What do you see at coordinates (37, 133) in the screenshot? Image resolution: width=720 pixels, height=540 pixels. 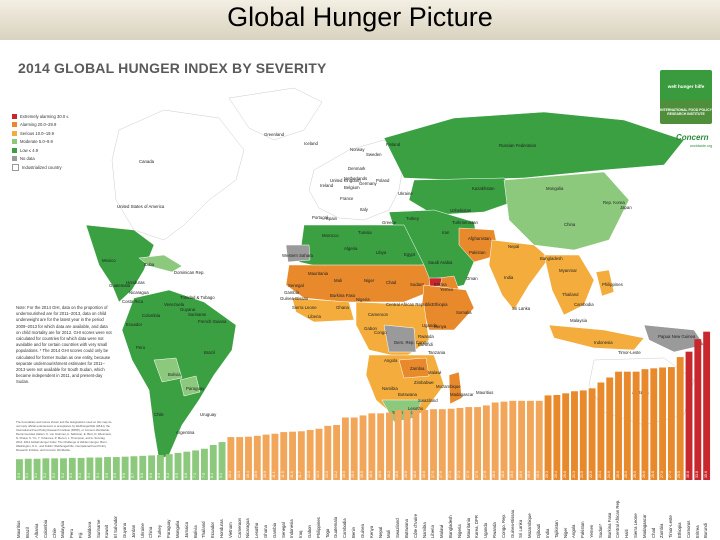 I see `legend-label: Serious 10.0–19.9` at bounding box center [37, 133].